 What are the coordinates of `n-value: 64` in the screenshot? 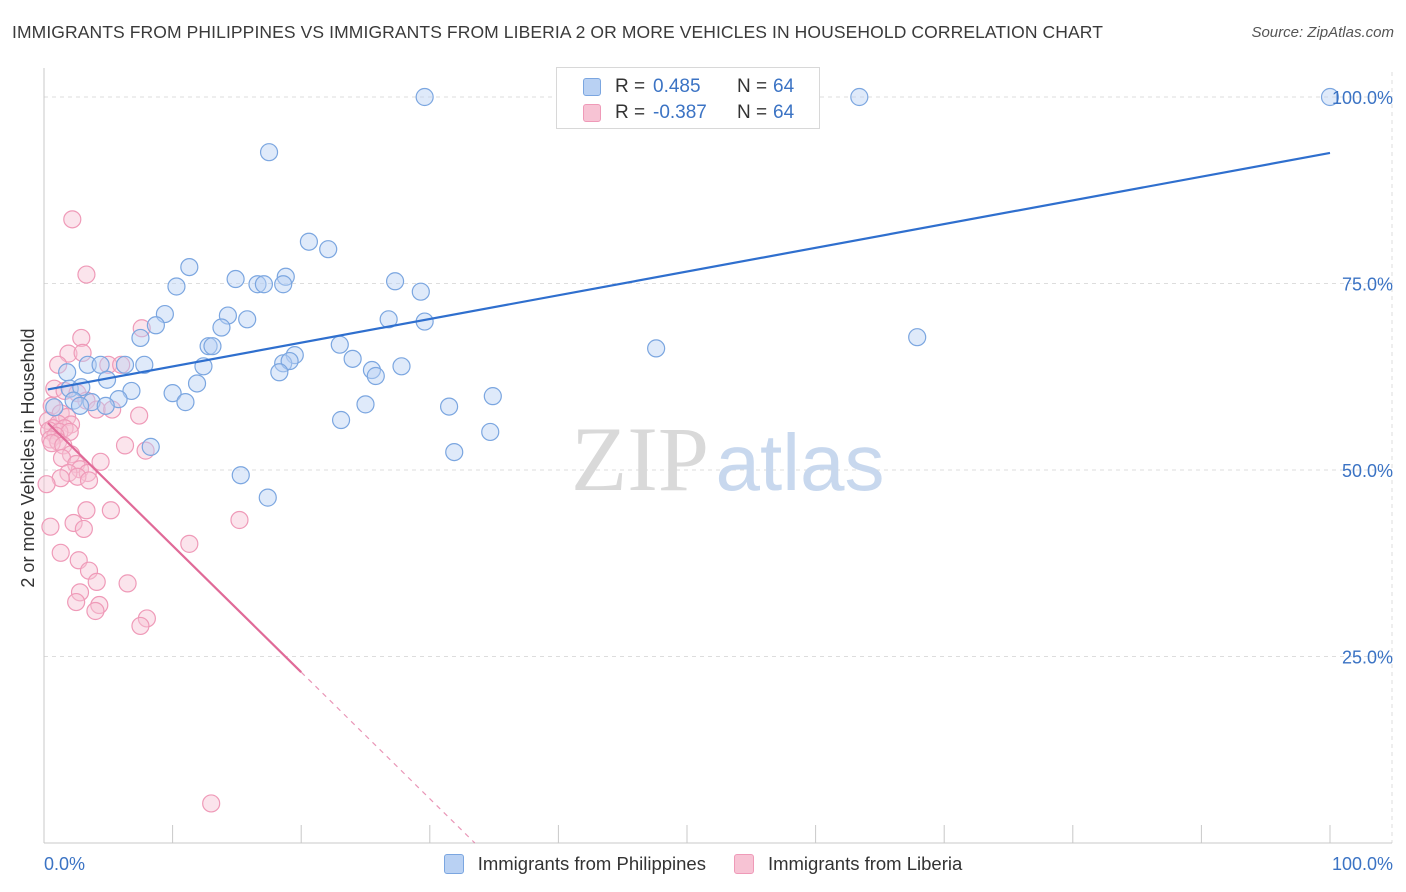 It's located at (784, 112).